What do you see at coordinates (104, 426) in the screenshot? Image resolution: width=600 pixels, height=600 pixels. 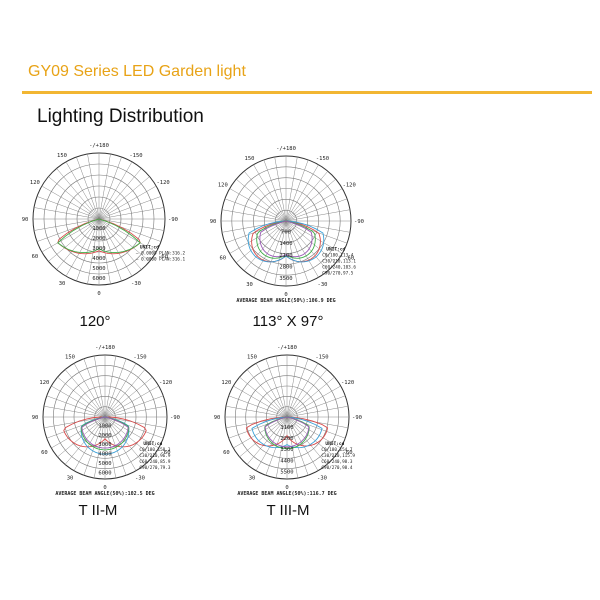 I see `intensity-label: 1000` at bounding box center [104, 426].